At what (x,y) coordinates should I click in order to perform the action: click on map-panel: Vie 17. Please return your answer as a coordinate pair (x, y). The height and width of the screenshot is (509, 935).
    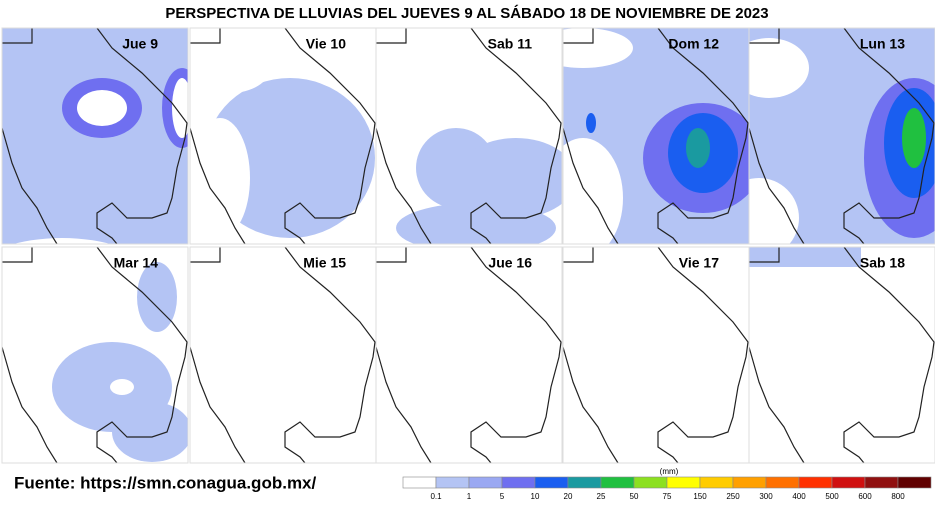
    Looking at the image, I should click on (656, 355).